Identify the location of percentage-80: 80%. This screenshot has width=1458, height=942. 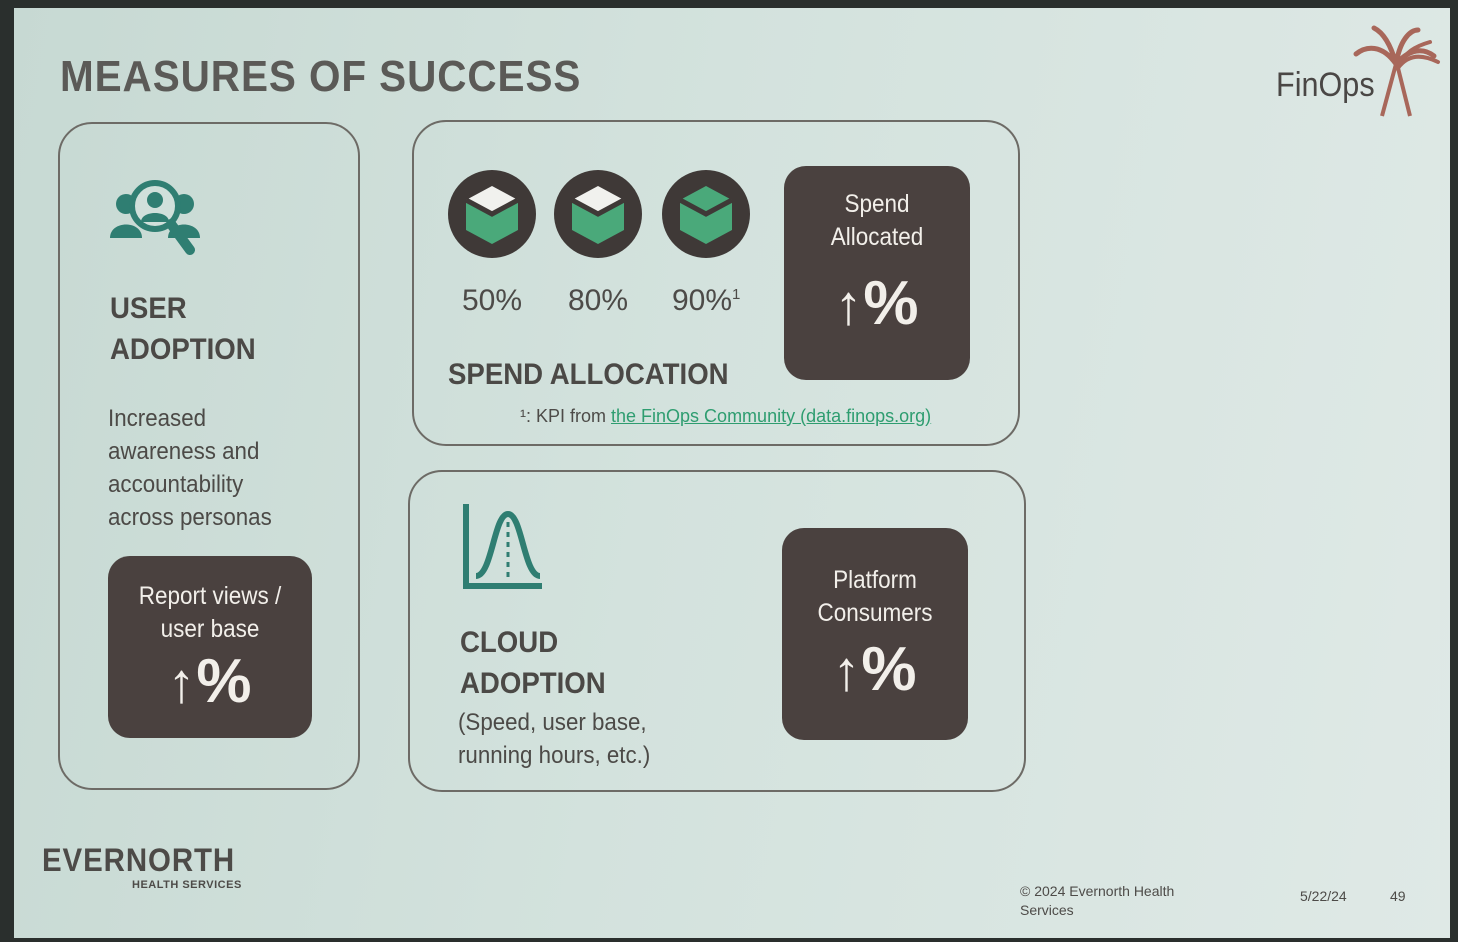
(598, 300).